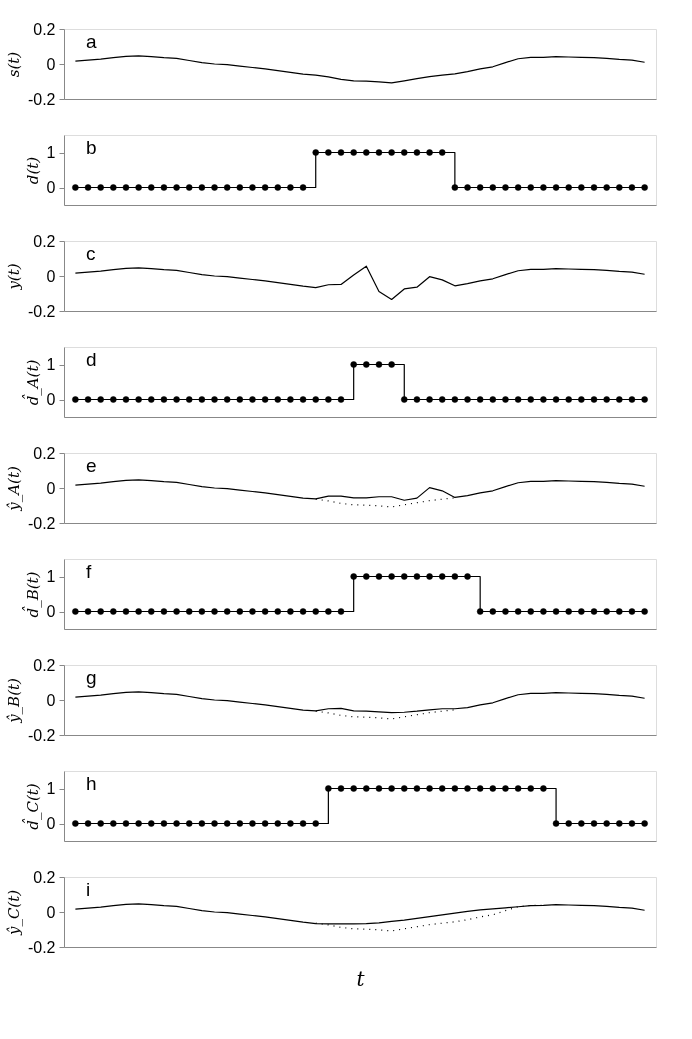  Describe the element at coordinates (13, 700) in the screenshot. I see `y-axis-title: ŷ_B(t)` at that location.